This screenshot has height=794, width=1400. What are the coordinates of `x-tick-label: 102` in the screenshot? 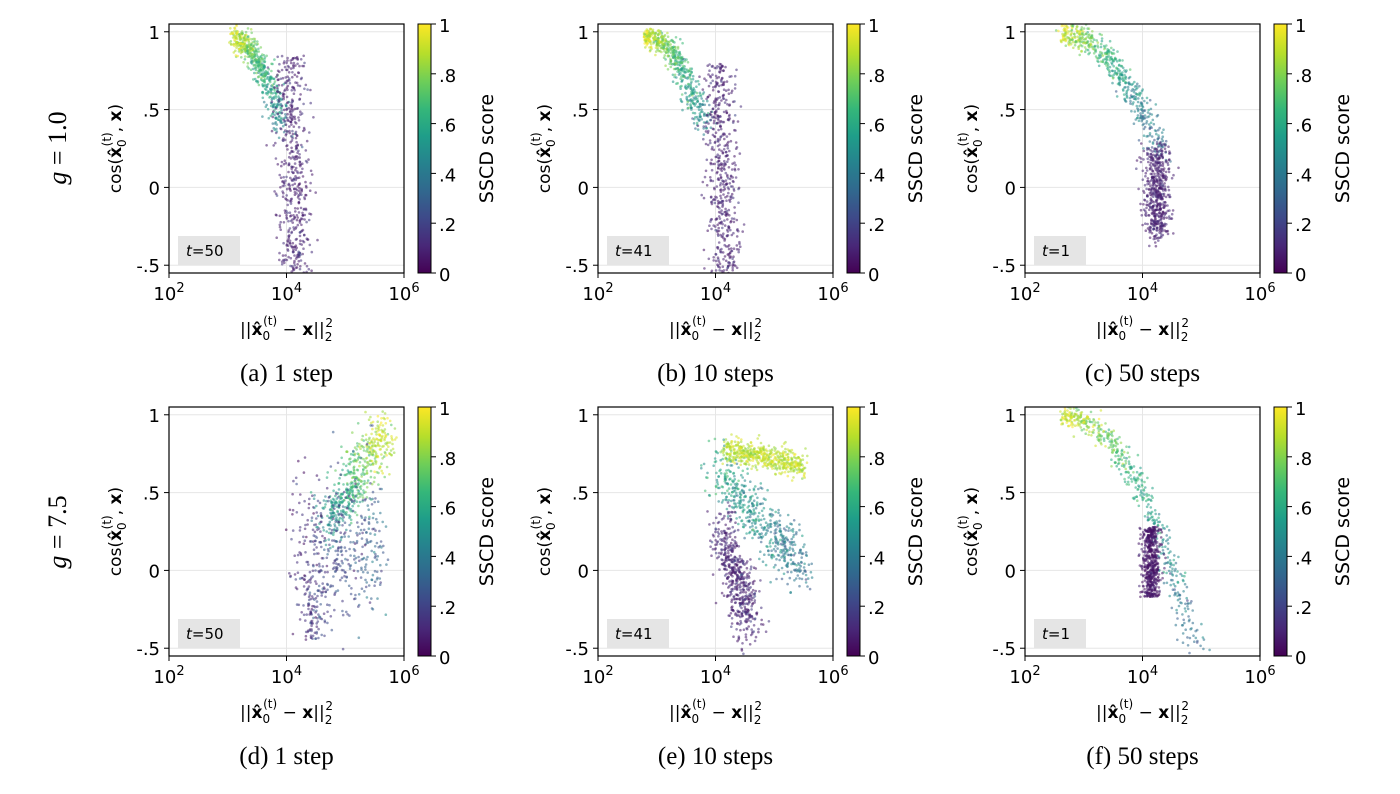 It's located at (1024, 293).